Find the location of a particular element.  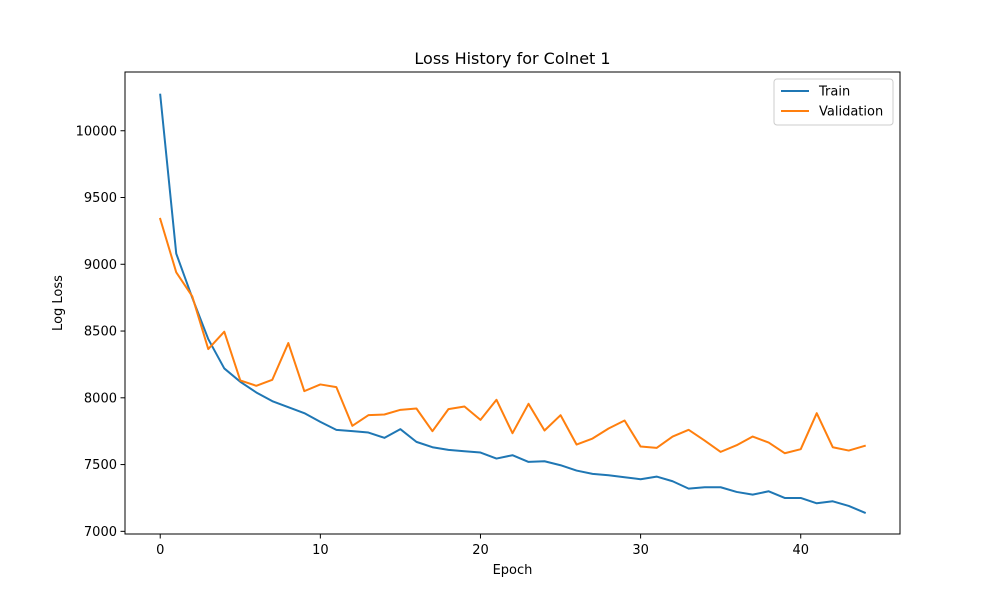

y-tick-label: 8500 is located at coordinates (100, 332).